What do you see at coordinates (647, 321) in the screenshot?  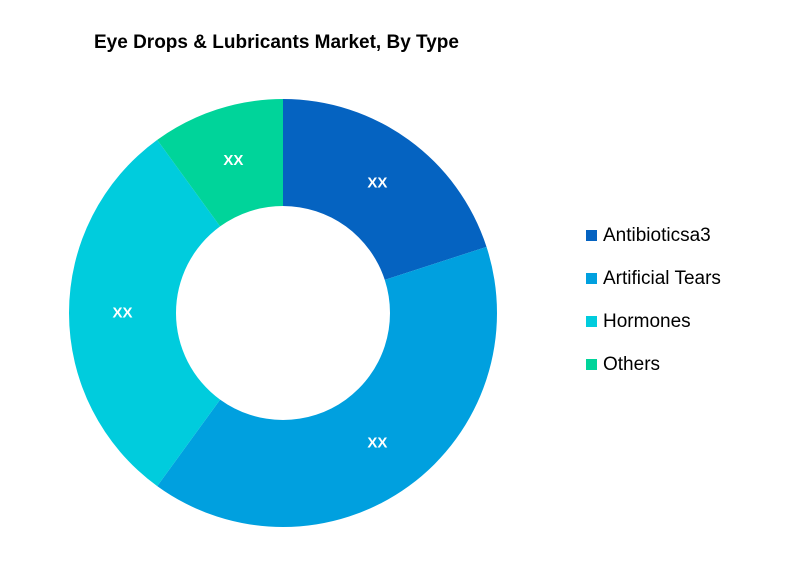 I see `legend-label: Hormones` at bounding box center [647, 321].